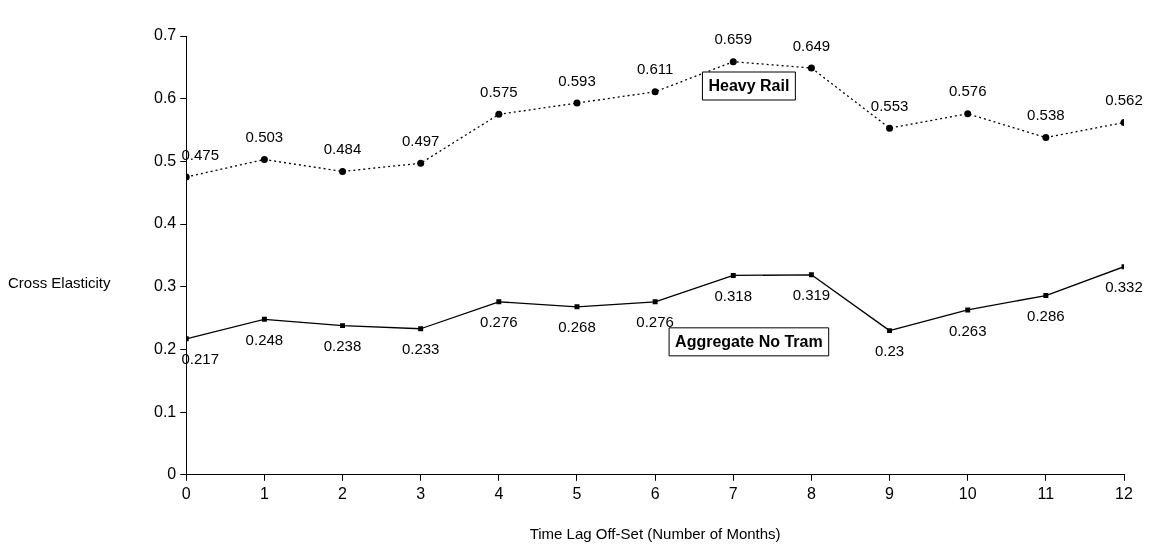 This screenshot has height=556, width=1154. Describe the element at coordinates (165, 98) in the screenshot. I see `y-tick-label: 0.6` at that location.